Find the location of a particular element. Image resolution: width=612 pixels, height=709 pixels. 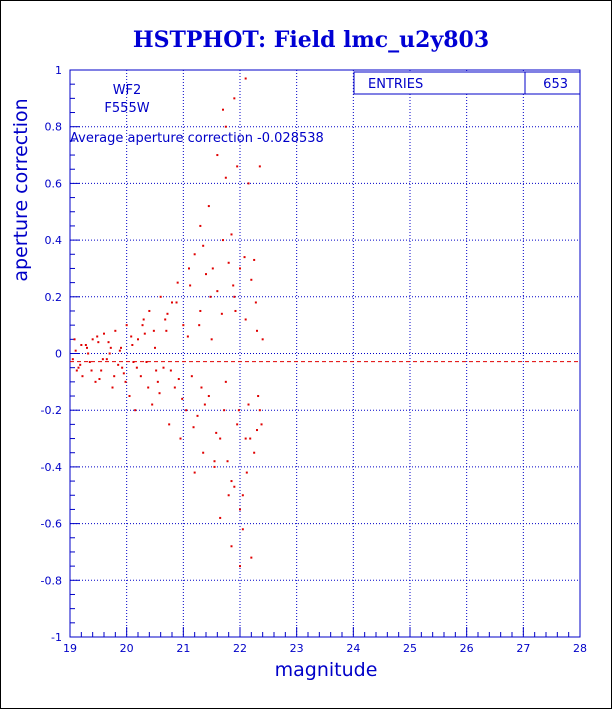

x-tick-label: 19 is located at coordinates (70, 648).